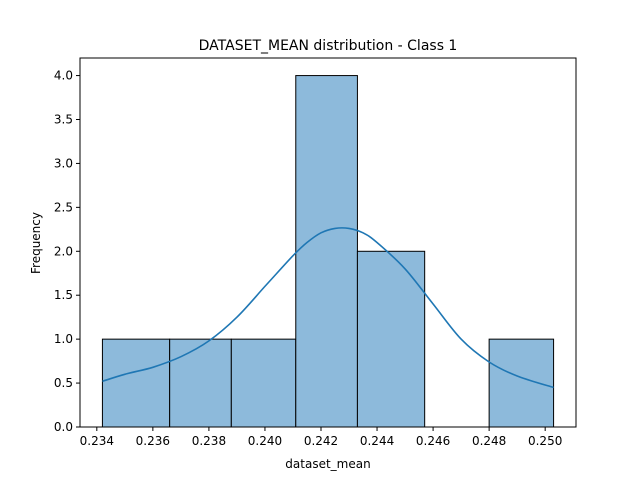 Image resolution: width=640 pixels, height=480 pixels. I want to click on chart-title: DATASET_MEAN distribution - Class 1, so click(328, 46).